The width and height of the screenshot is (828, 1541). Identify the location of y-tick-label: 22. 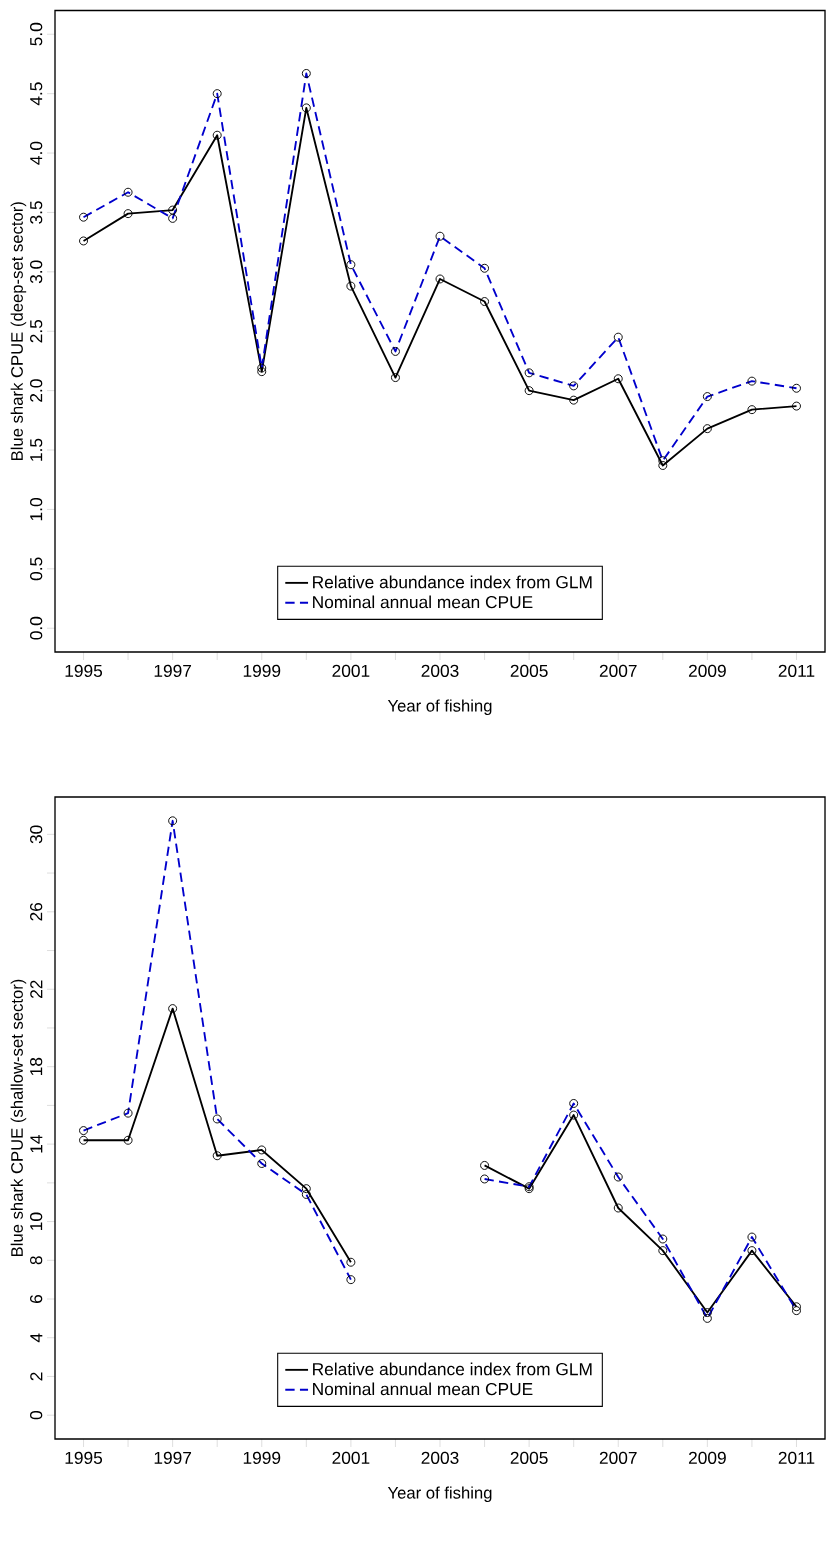
(36, 989).